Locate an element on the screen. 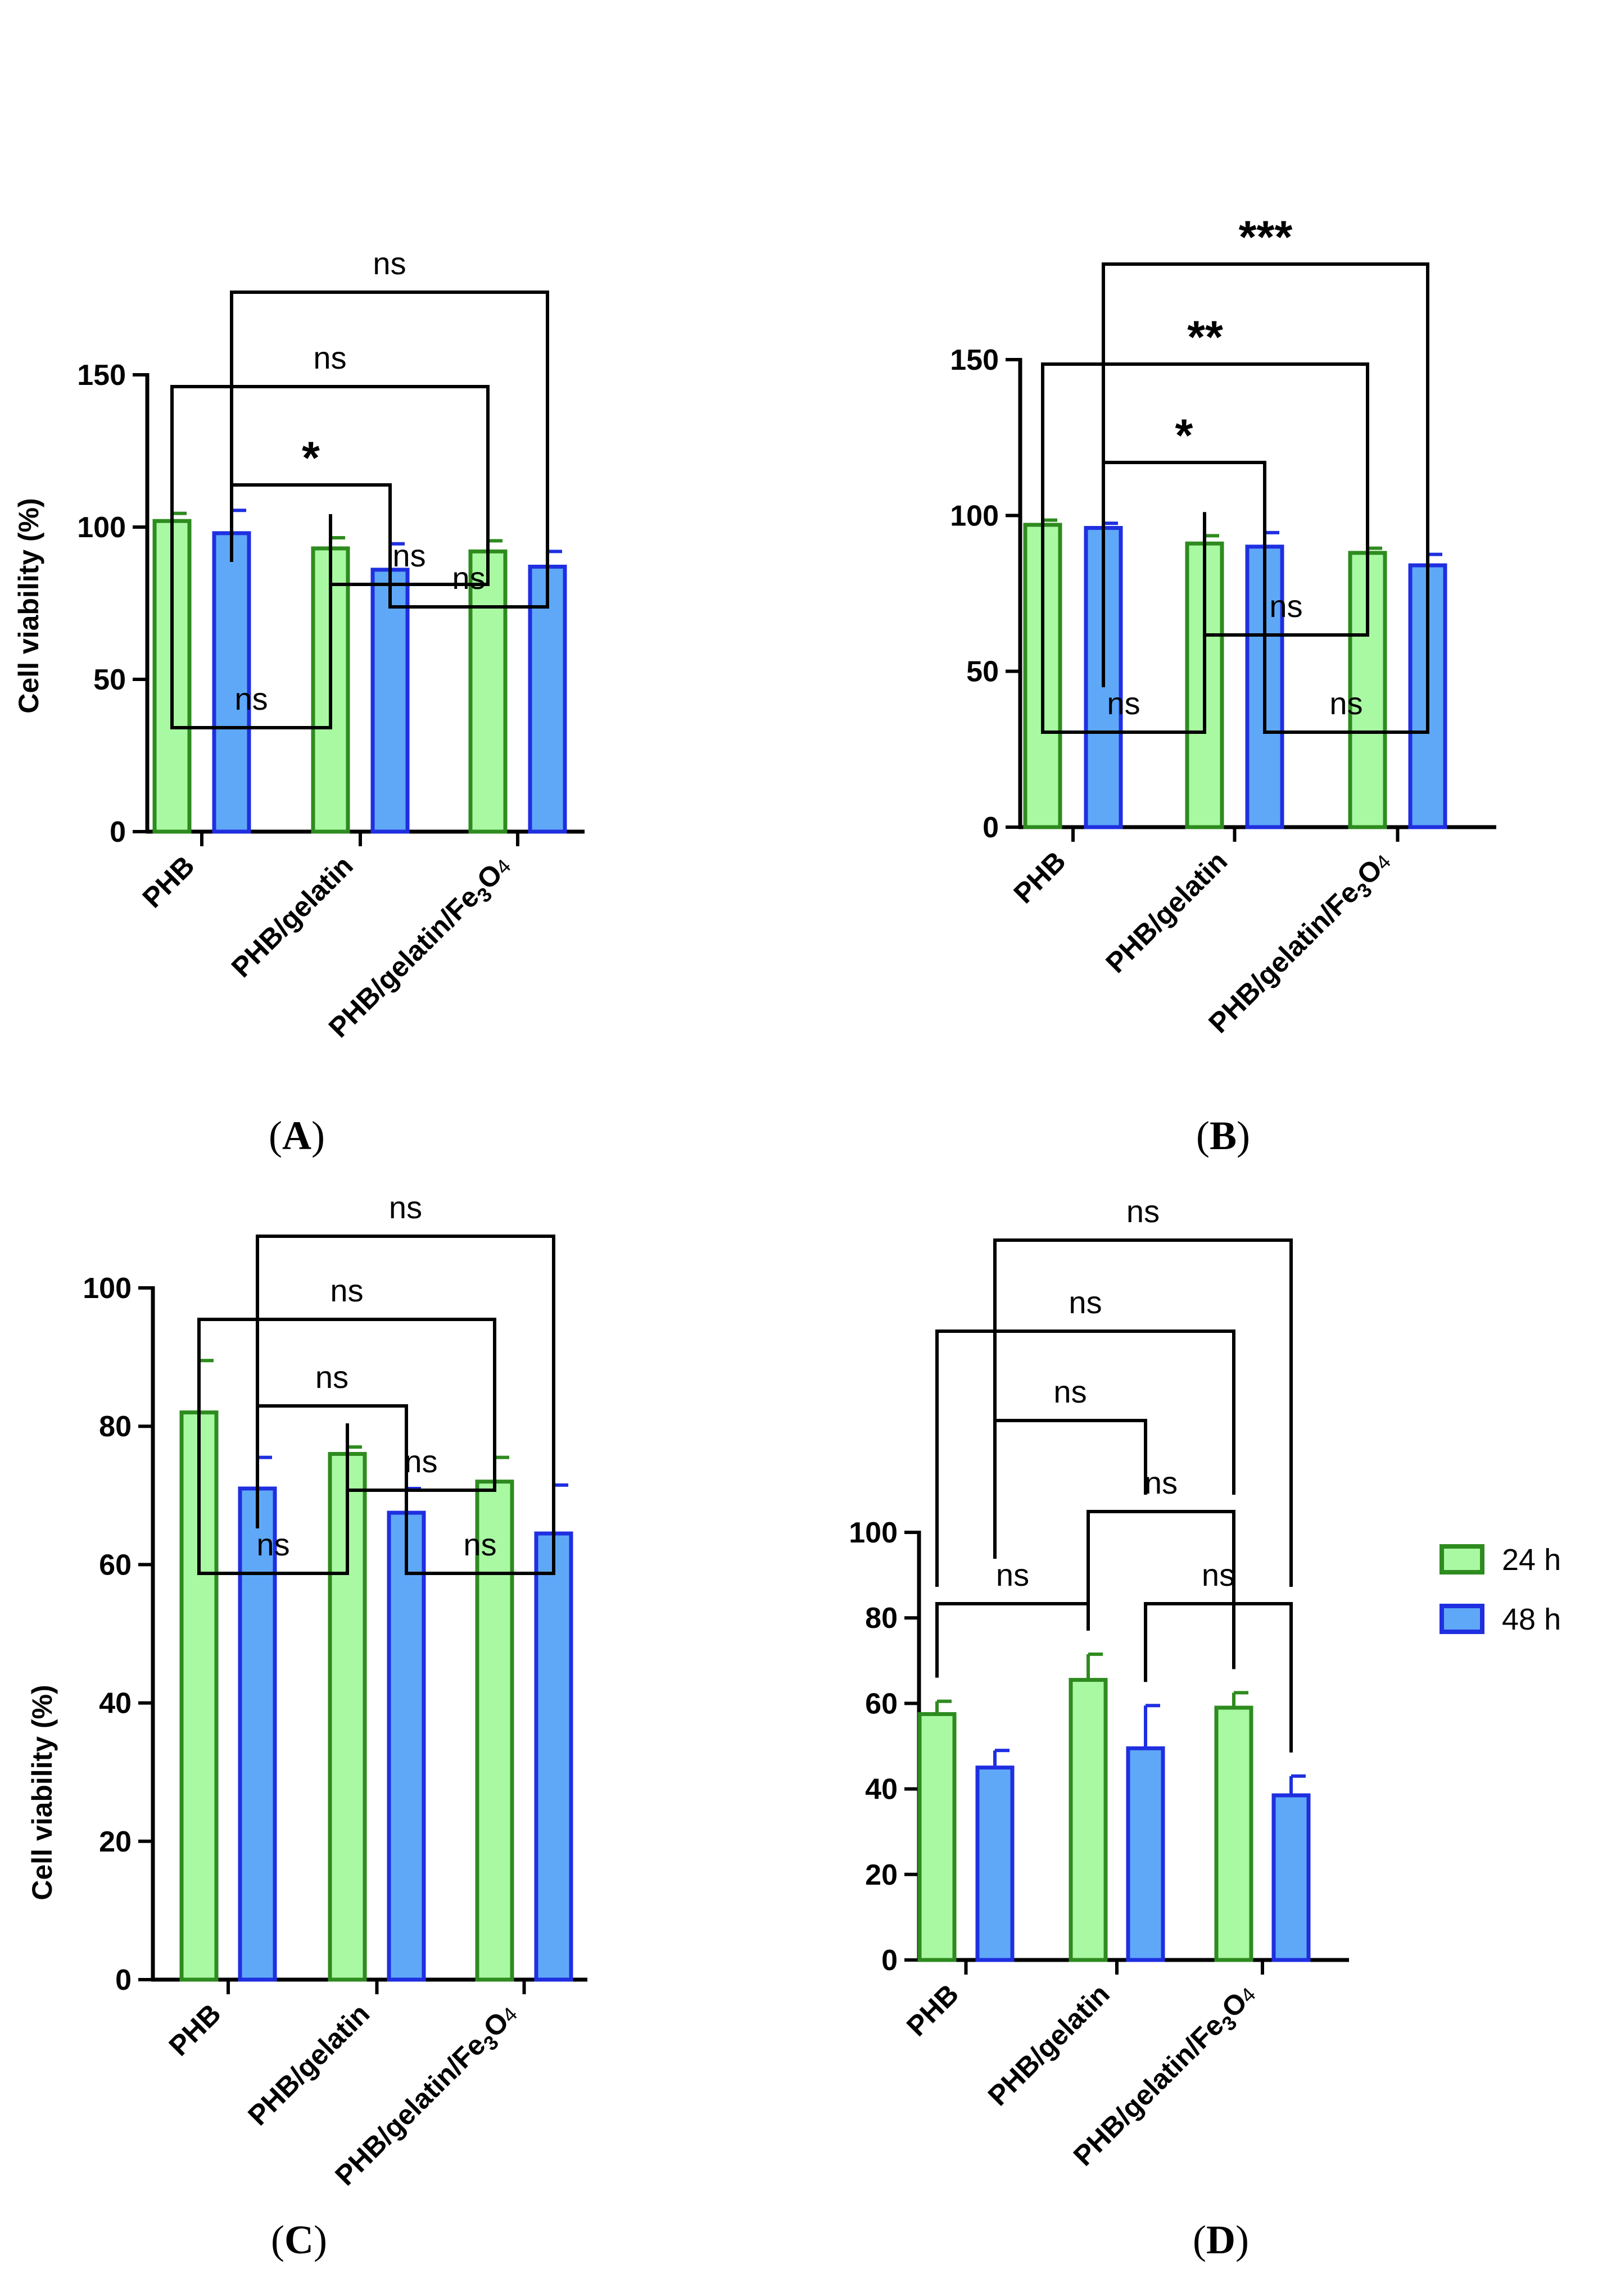  legend: 24 h 48 h is located at coordinates (1500, 1589).